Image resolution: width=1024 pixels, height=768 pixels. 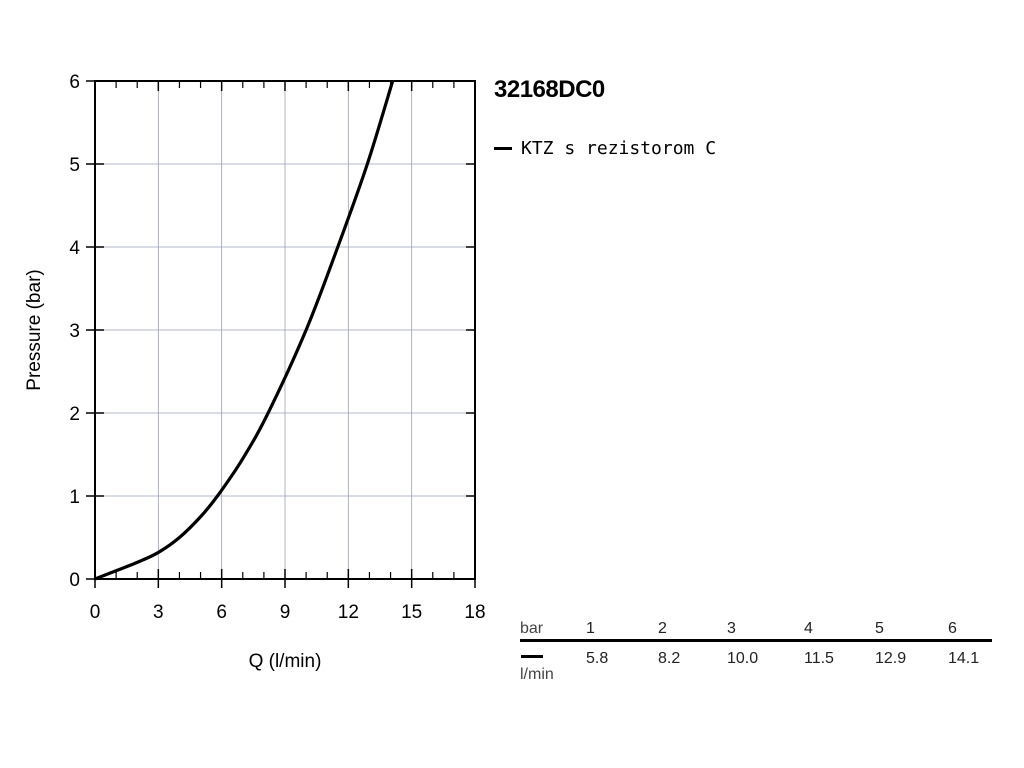 I want to click on x-tick-label: 3, so click(x=158, y=612).